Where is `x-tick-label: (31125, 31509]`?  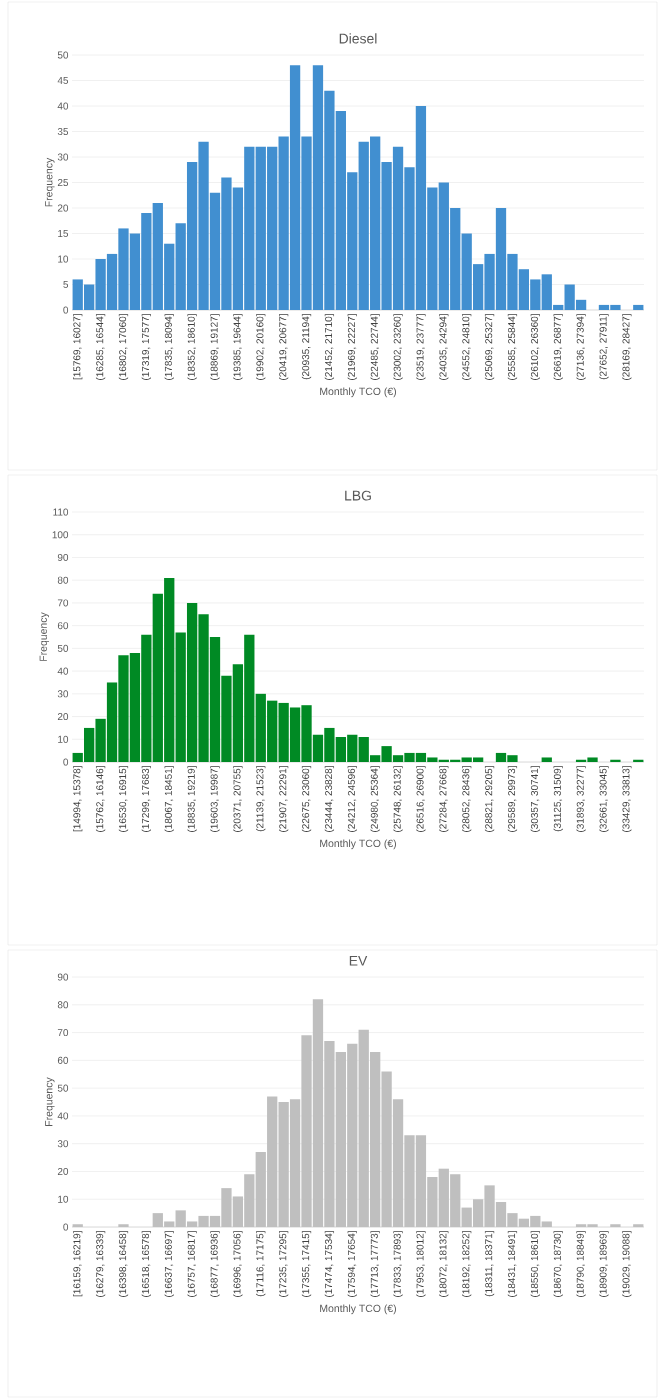
x-tick-label: (31125, 31509] is located at coordinates (558, 799).